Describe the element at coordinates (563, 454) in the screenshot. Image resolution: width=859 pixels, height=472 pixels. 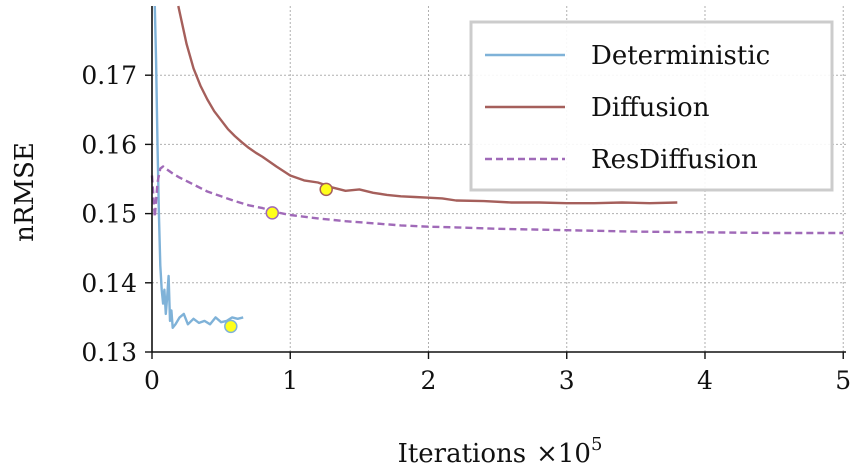
I see `x-axis-title-multiplier: ×10` at that location.